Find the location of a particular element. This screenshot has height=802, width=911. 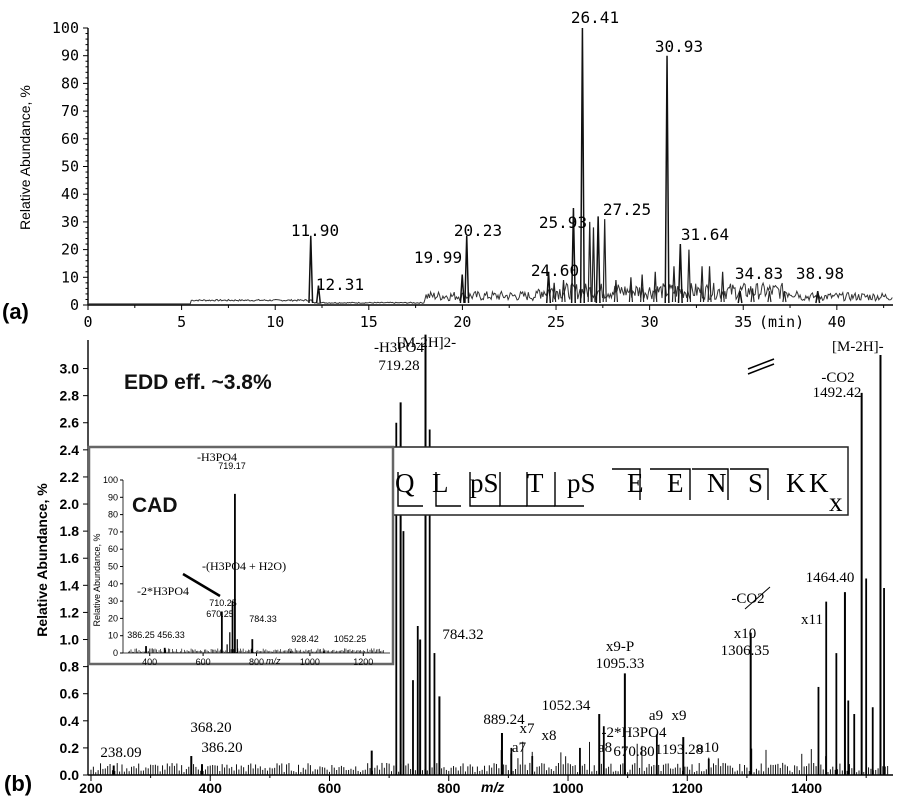

chromatogram-y-tick-label: 60 is located at coordinates (70, 139).